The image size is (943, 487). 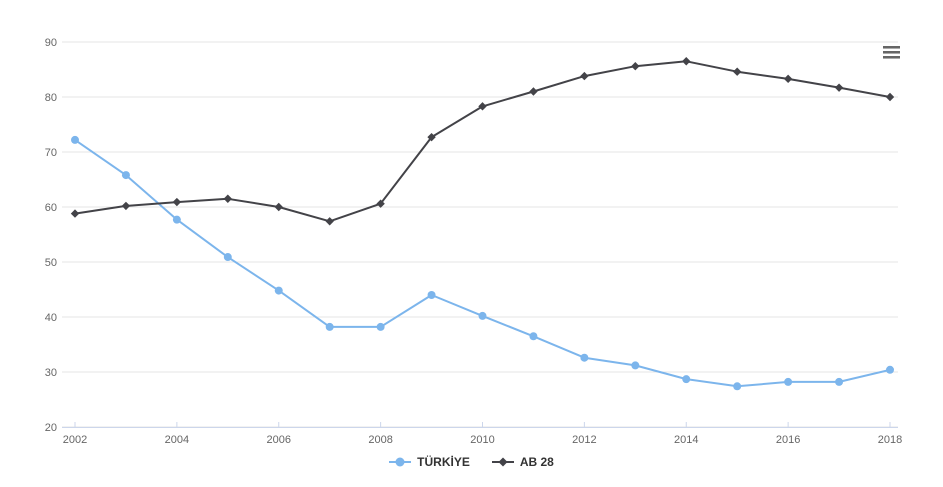 What do you see at coordinates (482, 106) in the screenshot?
I see `ab28-data-point-2010` at bounding box center [482, 106].